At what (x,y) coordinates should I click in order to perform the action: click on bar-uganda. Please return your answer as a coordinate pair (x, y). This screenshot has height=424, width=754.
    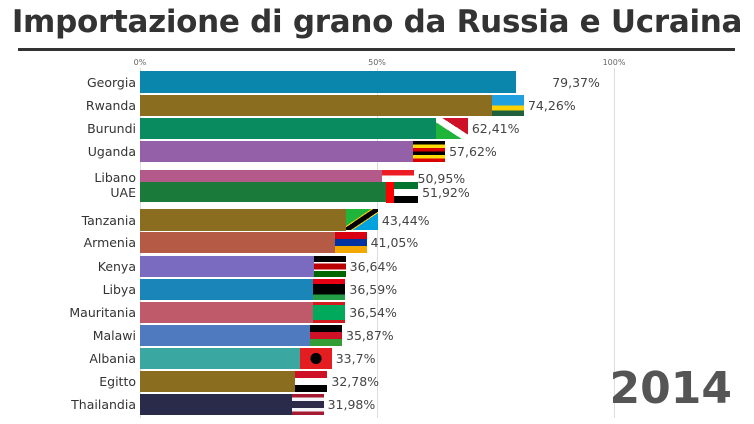
    Looking at the image, I should click on (277, 151).